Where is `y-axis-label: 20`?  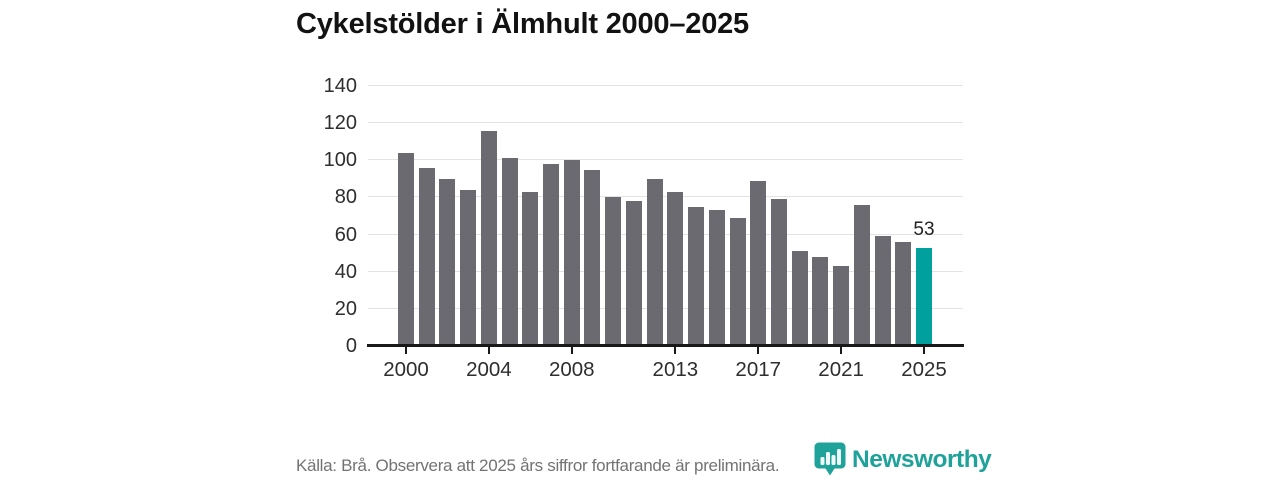
y-axis-label: 20 is located at coordinates (345, 308).